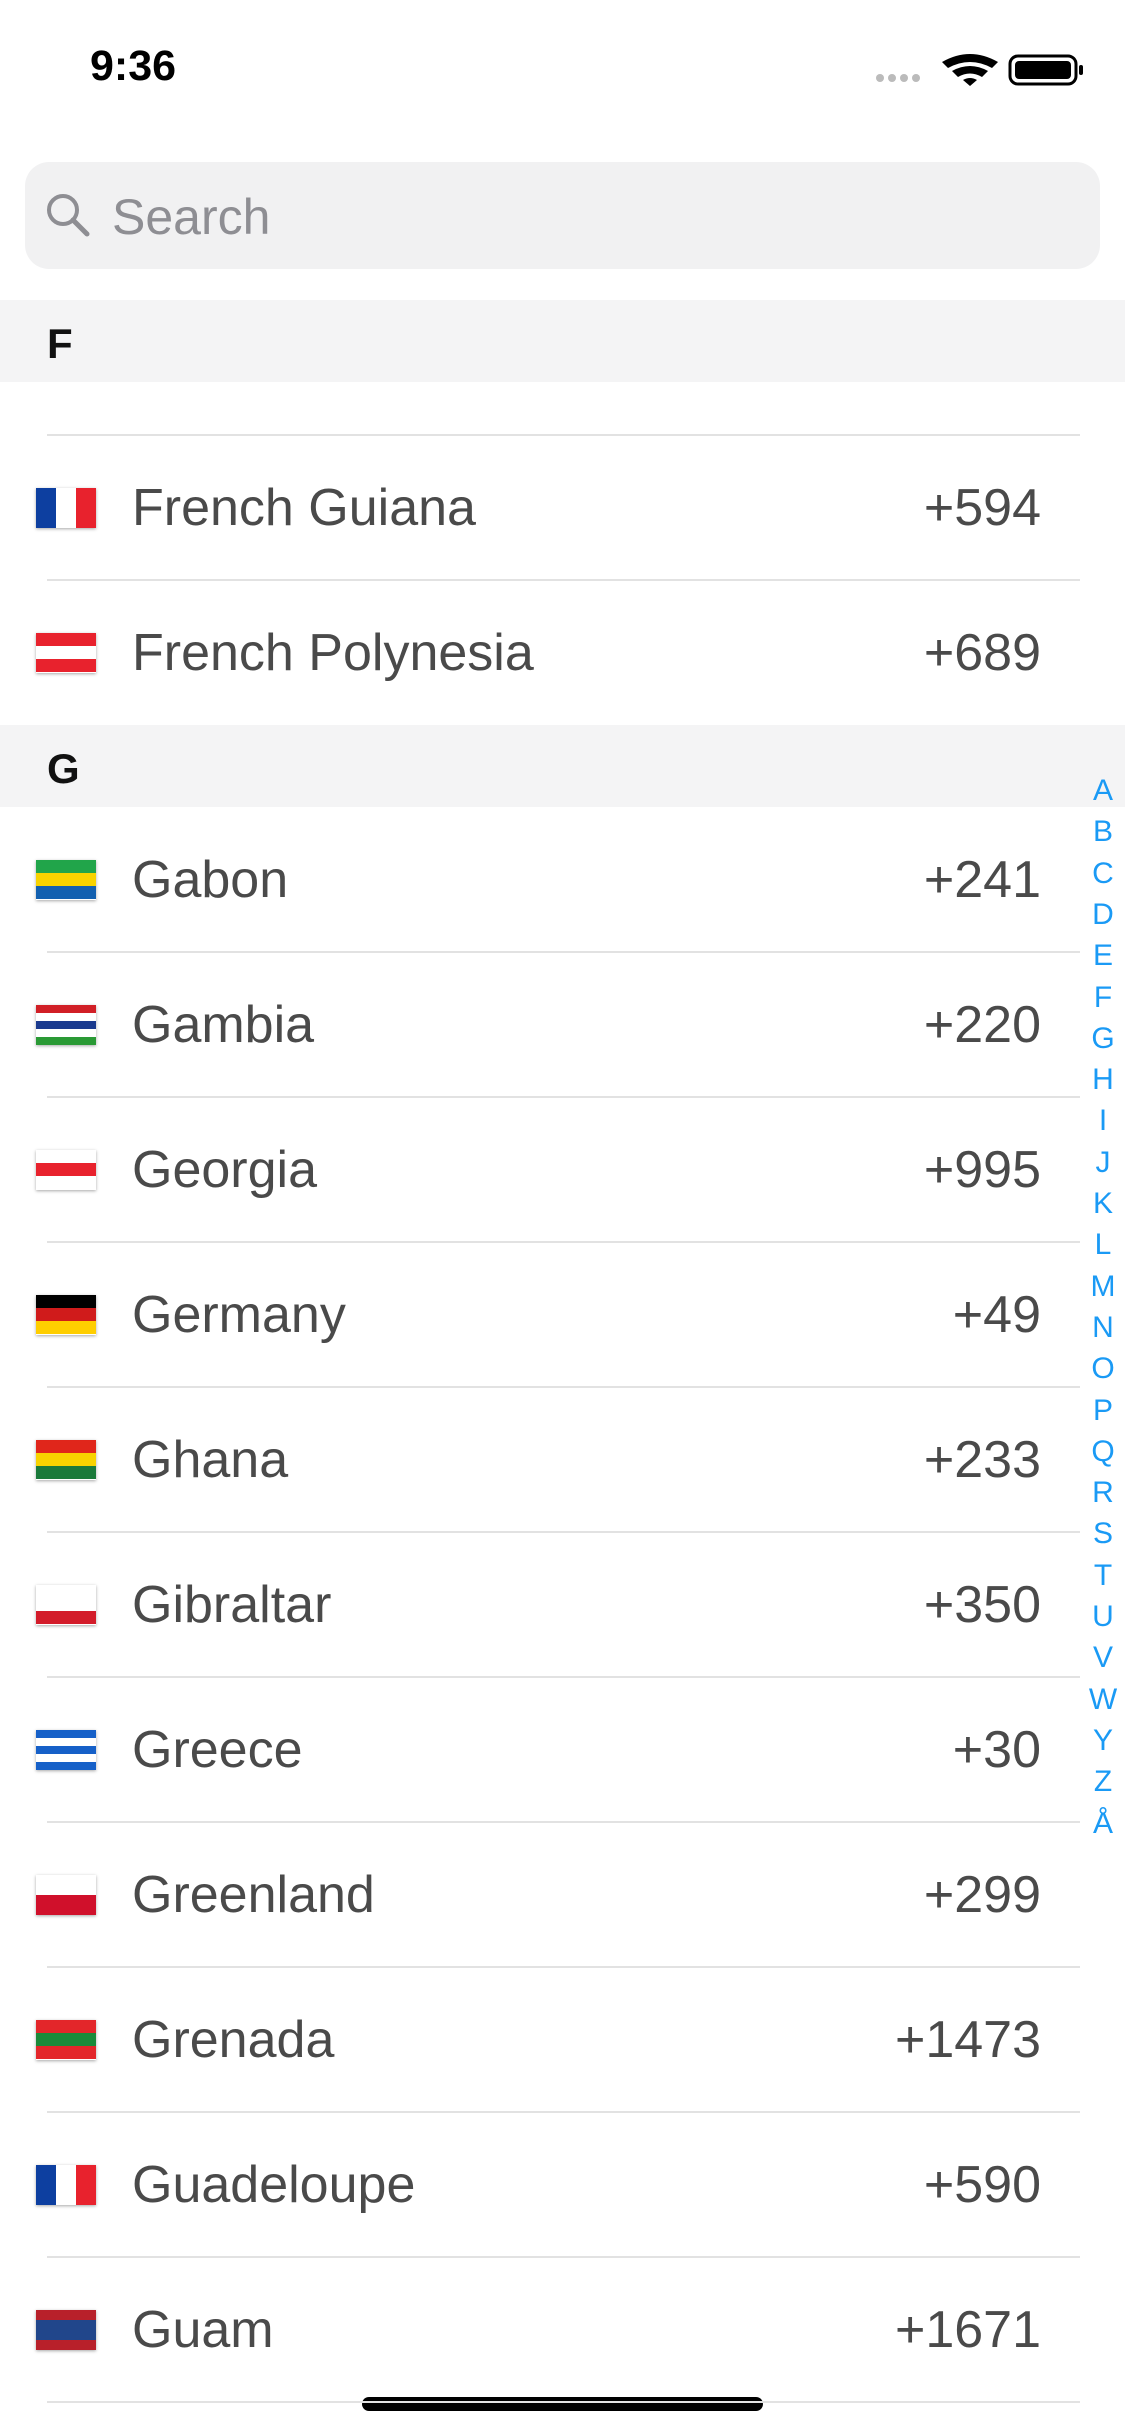  Describe the element at coordinates (1103, 1080) in the screenshot. I see `index-letter: H` at that location.